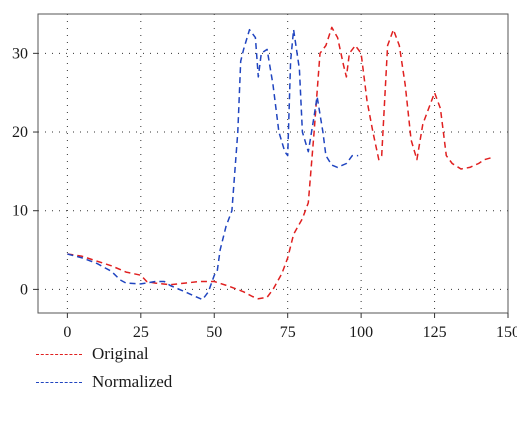 The image size is (517, 426). I want to click on y-tick-label: 10, so click(20, 211).